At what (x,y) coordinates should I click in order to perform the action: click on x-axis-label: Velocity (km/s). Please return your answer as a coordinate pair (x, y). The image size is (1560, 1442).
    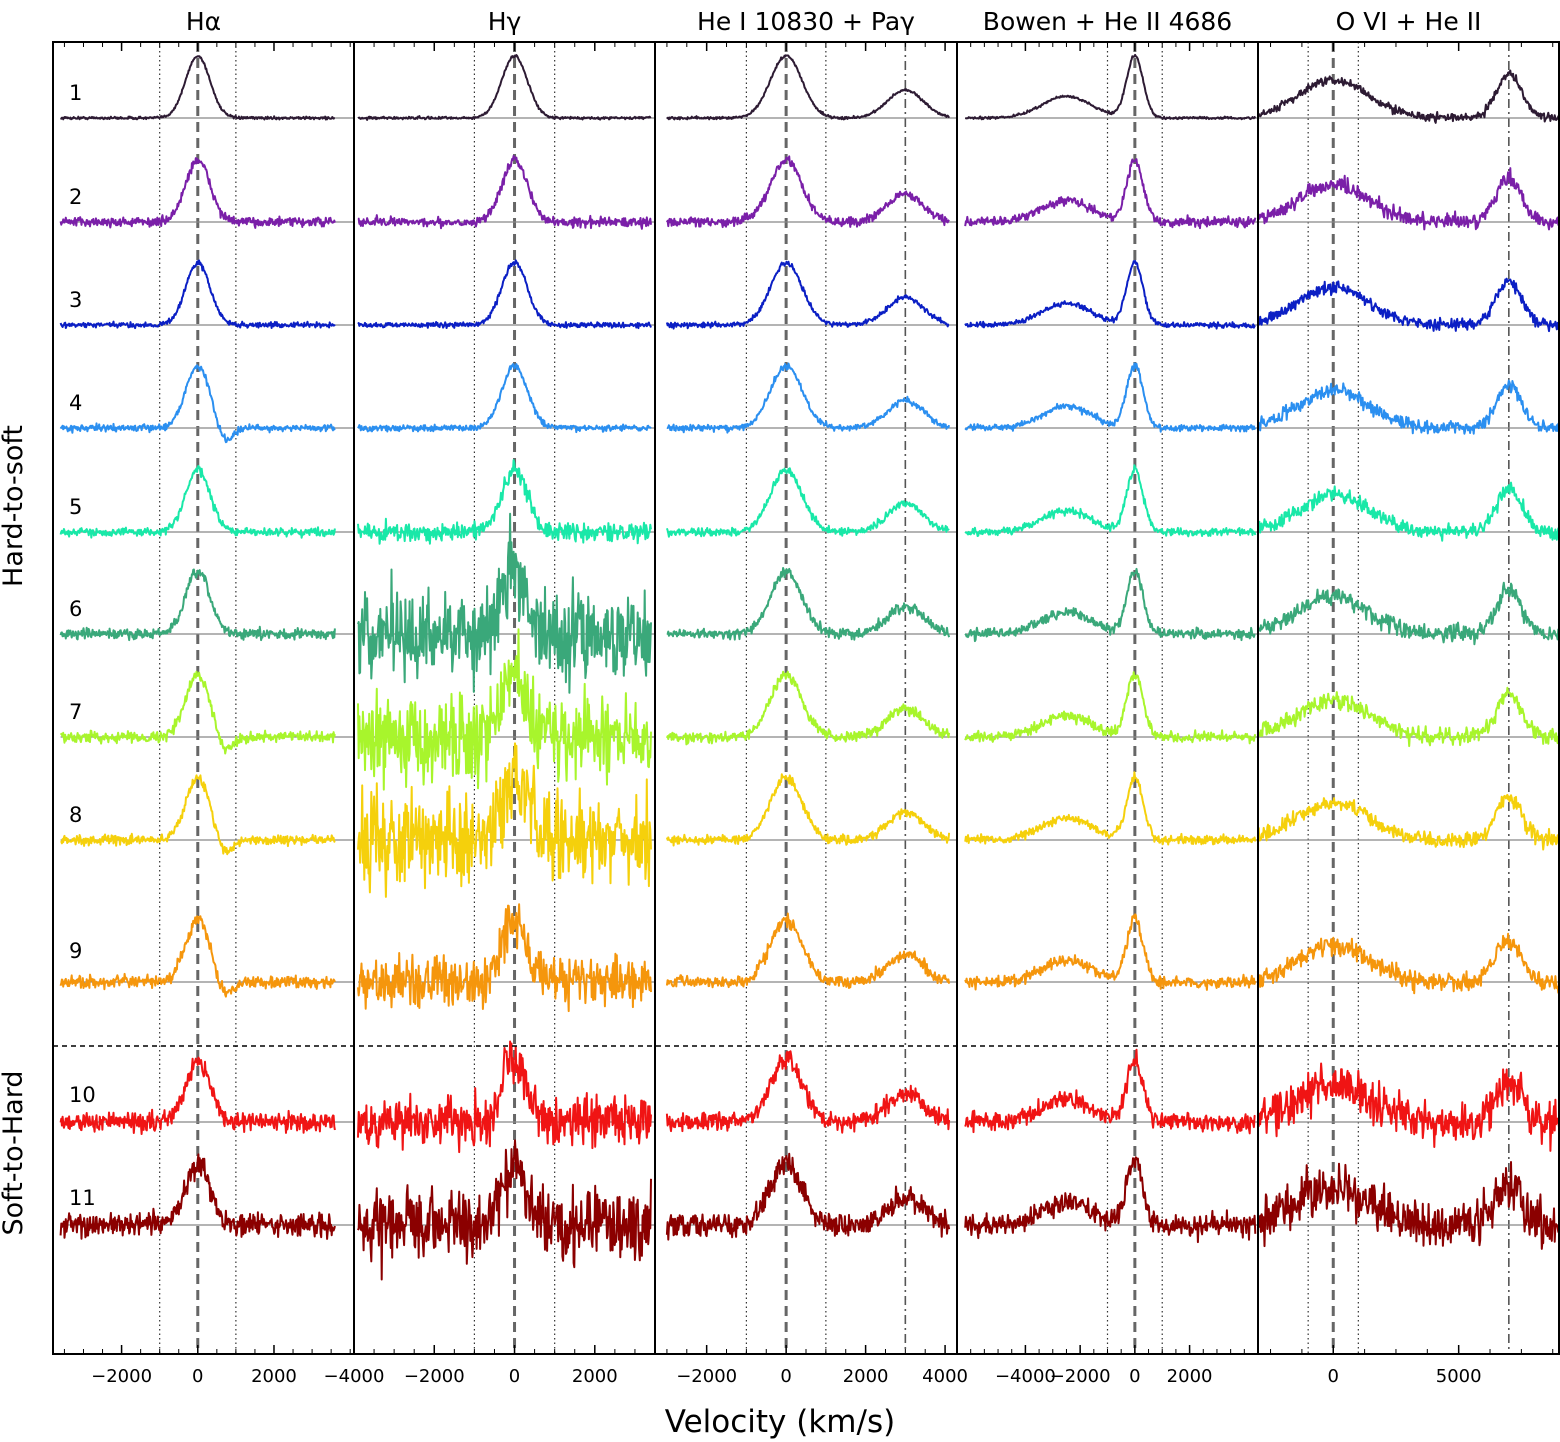
    Looking at the image, I should click on (780, 1422).